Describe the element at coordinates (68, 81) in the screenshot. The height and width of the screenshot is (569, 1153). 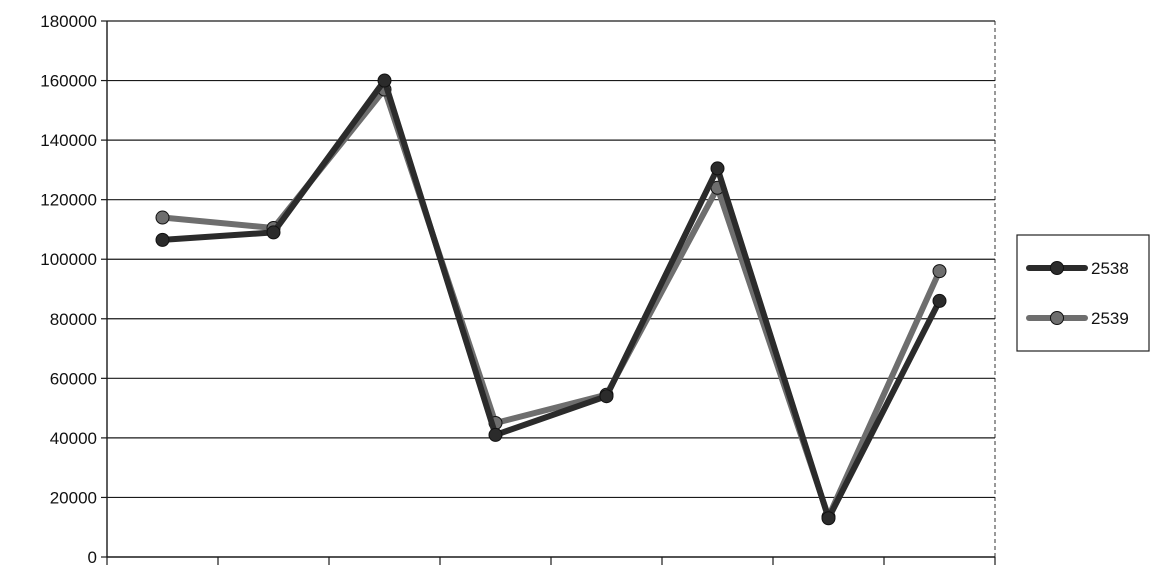
I see `y-tick-label: 160000` at that location.